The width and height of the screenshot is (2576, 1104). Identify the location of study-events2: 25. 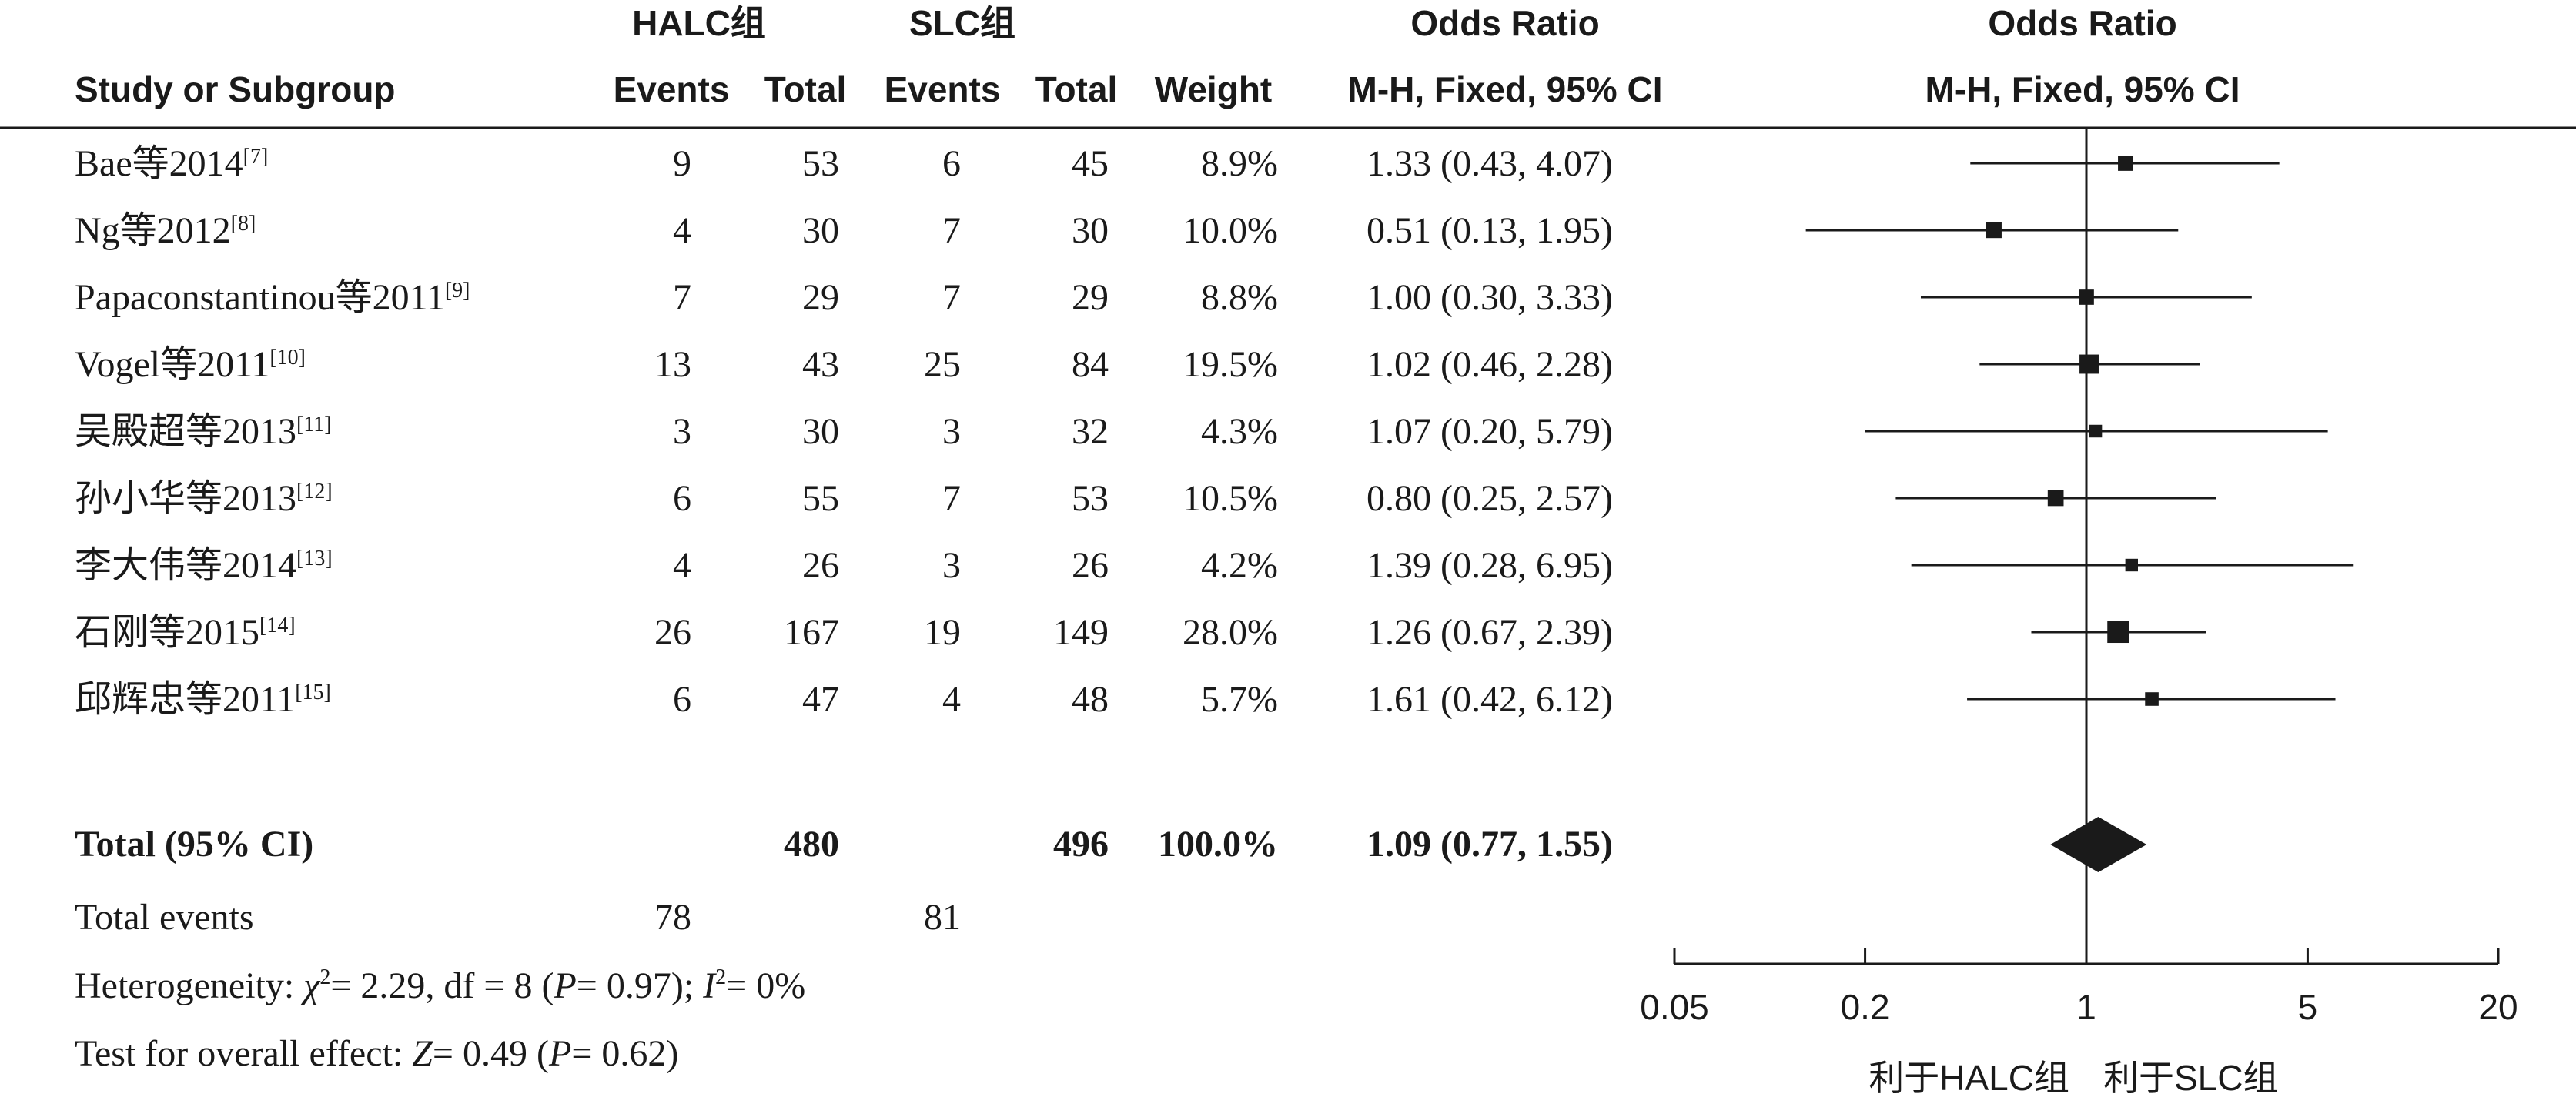
(943, 365).